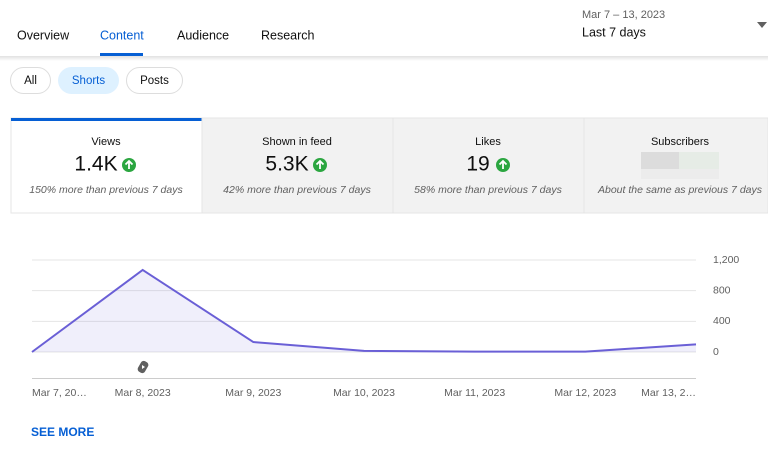 This screenshot has height=450, width=768. Describe the element at coordinates (143, 393) in the screenshot. I see `x-tick-label: Mar 8, 2023` at that location.